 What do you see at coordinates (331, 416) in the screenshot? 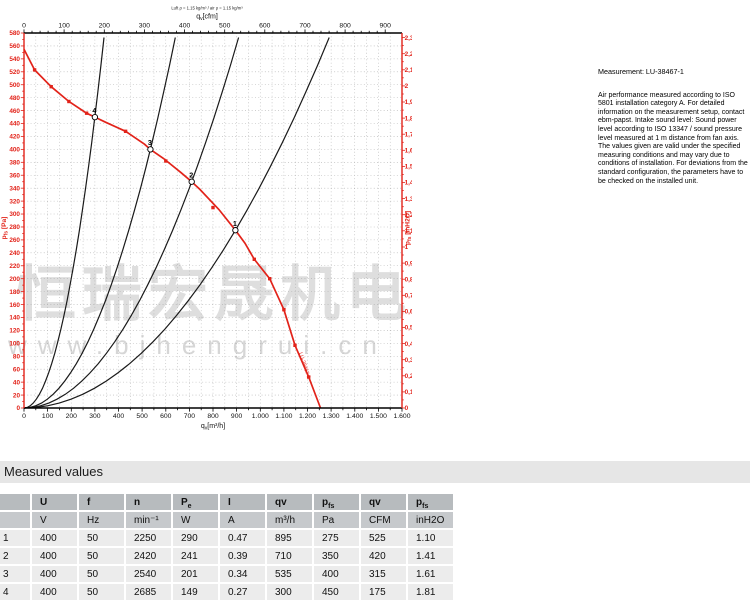
I see `svg-text: 1.300` at bounding box center [331, 416].